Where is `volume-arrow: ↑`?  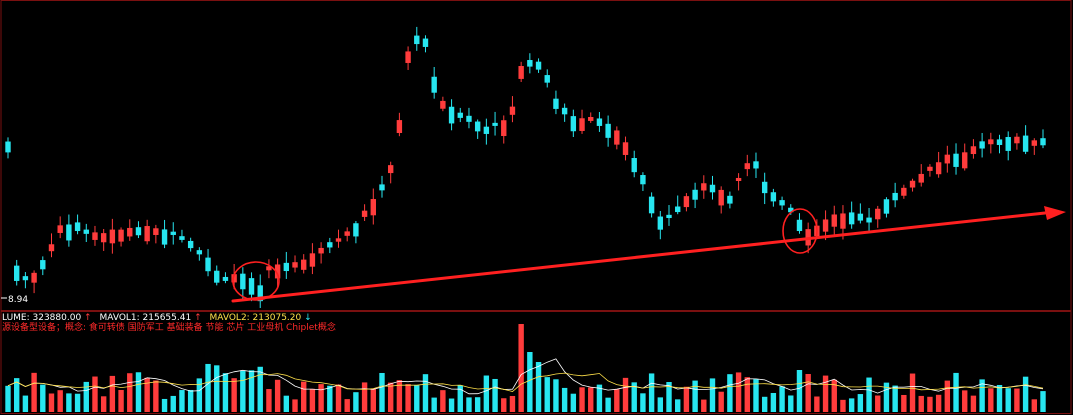
volume-arrow: ↑ is located at coordinates (88, 318).